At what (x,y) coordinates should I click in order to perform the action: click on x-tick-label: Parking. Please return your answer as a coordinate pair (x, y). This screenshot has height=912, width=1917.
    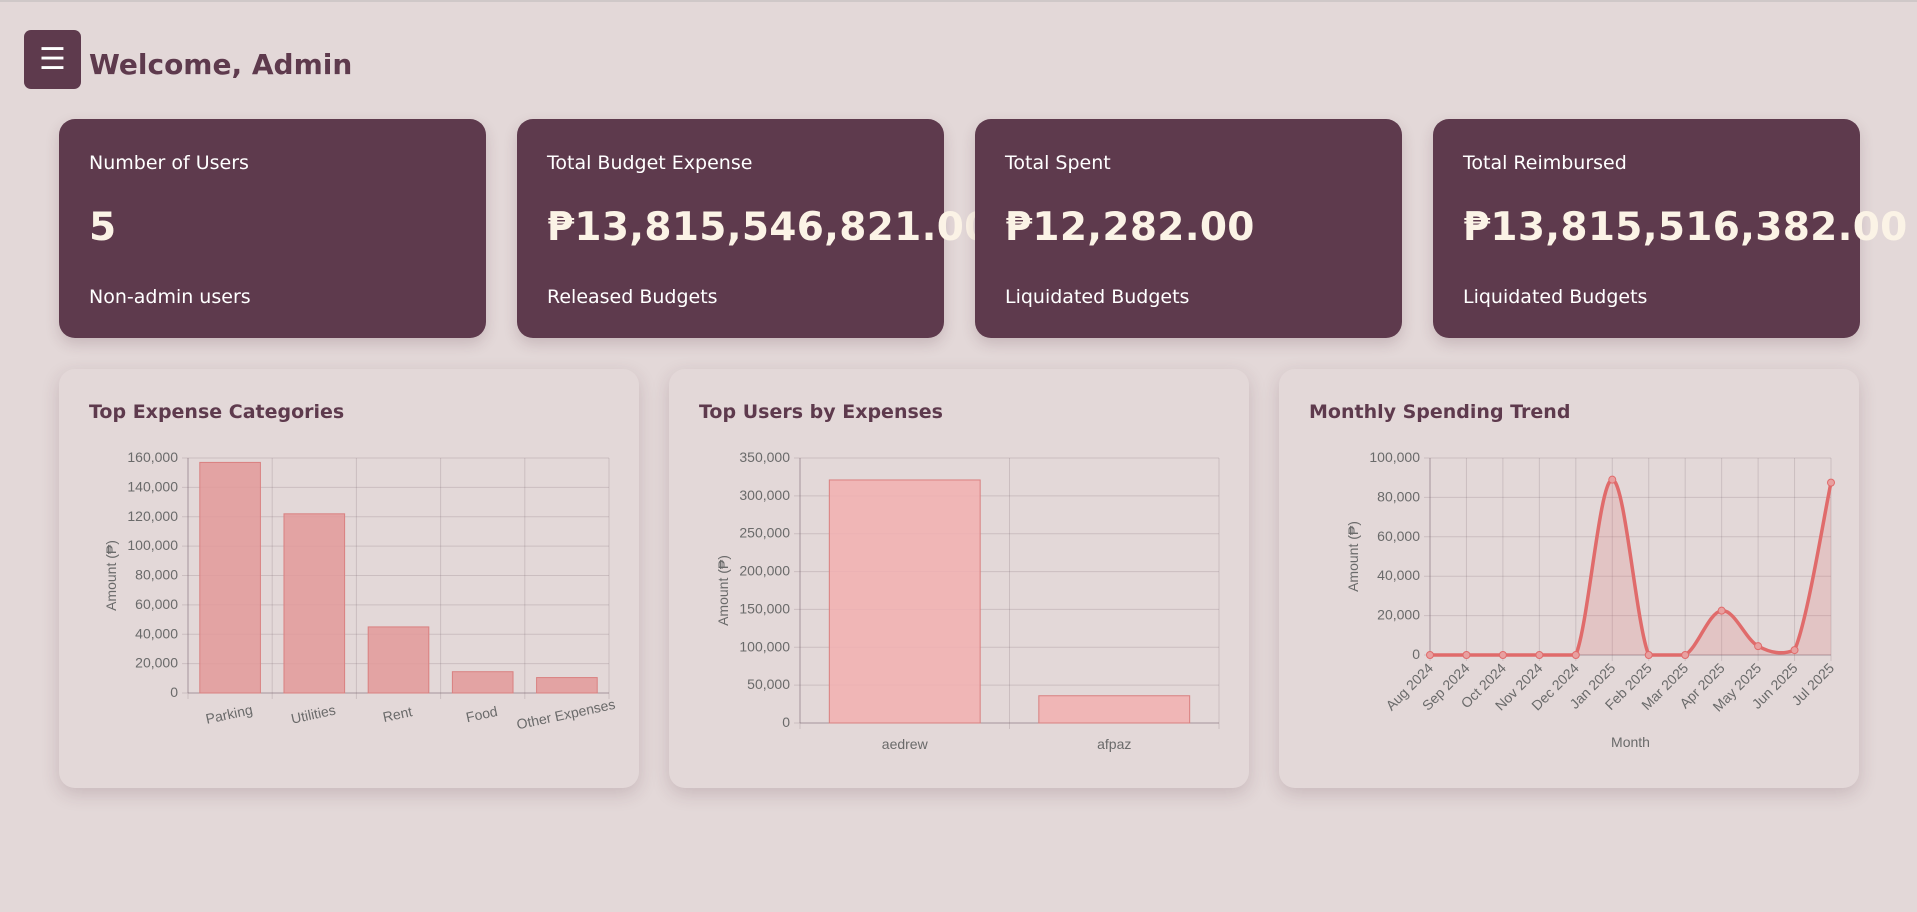
    Looking at the image, I should click on (229, 714).